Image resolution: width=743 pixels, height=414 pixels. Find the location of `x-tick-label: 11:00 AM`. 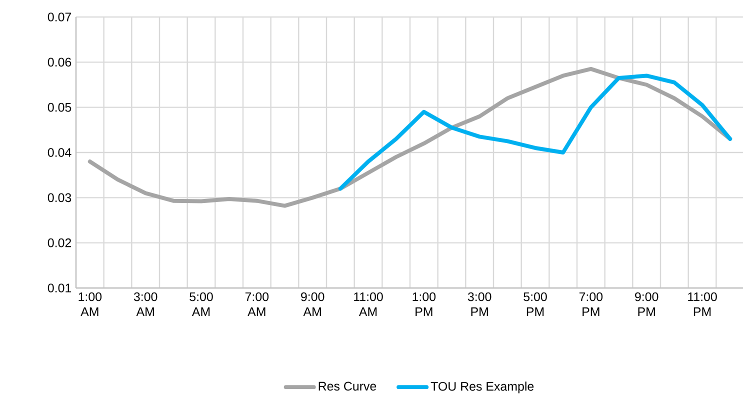

x-tick-label: 11:00 AM is located at coordinates (368, 304).